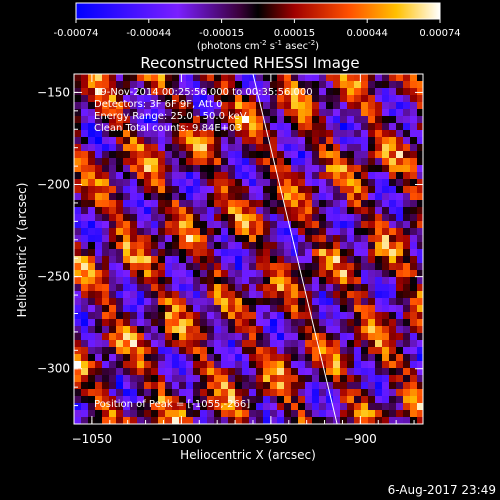 The width and height of the screenshot is (500, 500). I want to click on colorbar-tick-label: 0.00044, so click(367, 33).